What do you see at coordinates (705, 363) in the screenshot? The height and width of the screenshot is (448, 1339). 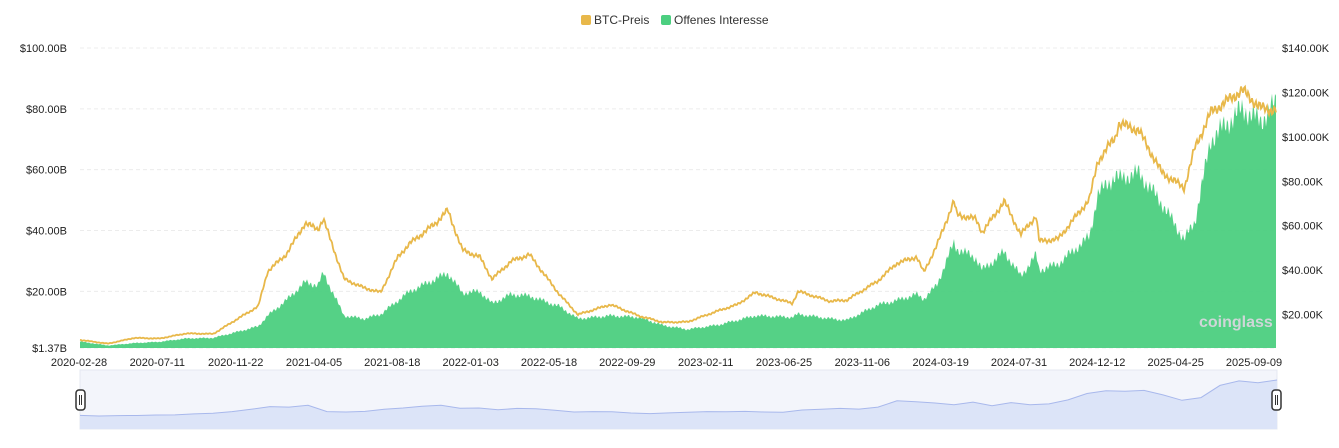 I see `x-axis-tick-label: 2023-02-11` at bounding box center [705, 363].